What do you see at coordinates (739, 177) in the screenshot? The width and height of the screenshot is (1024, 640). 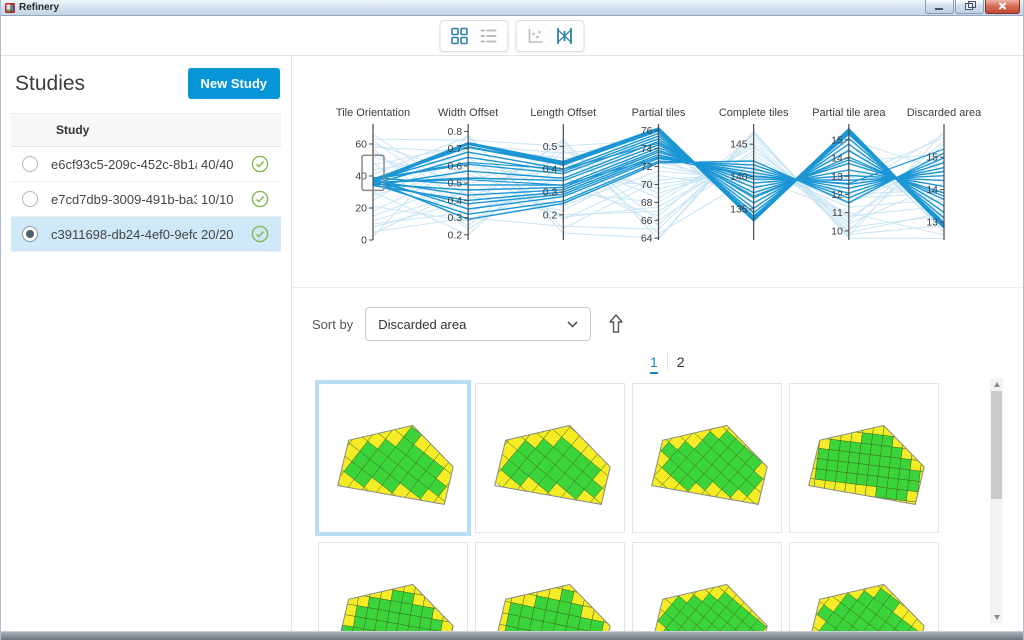 I see `svg-text: 140` at bounding box center [739, 177].